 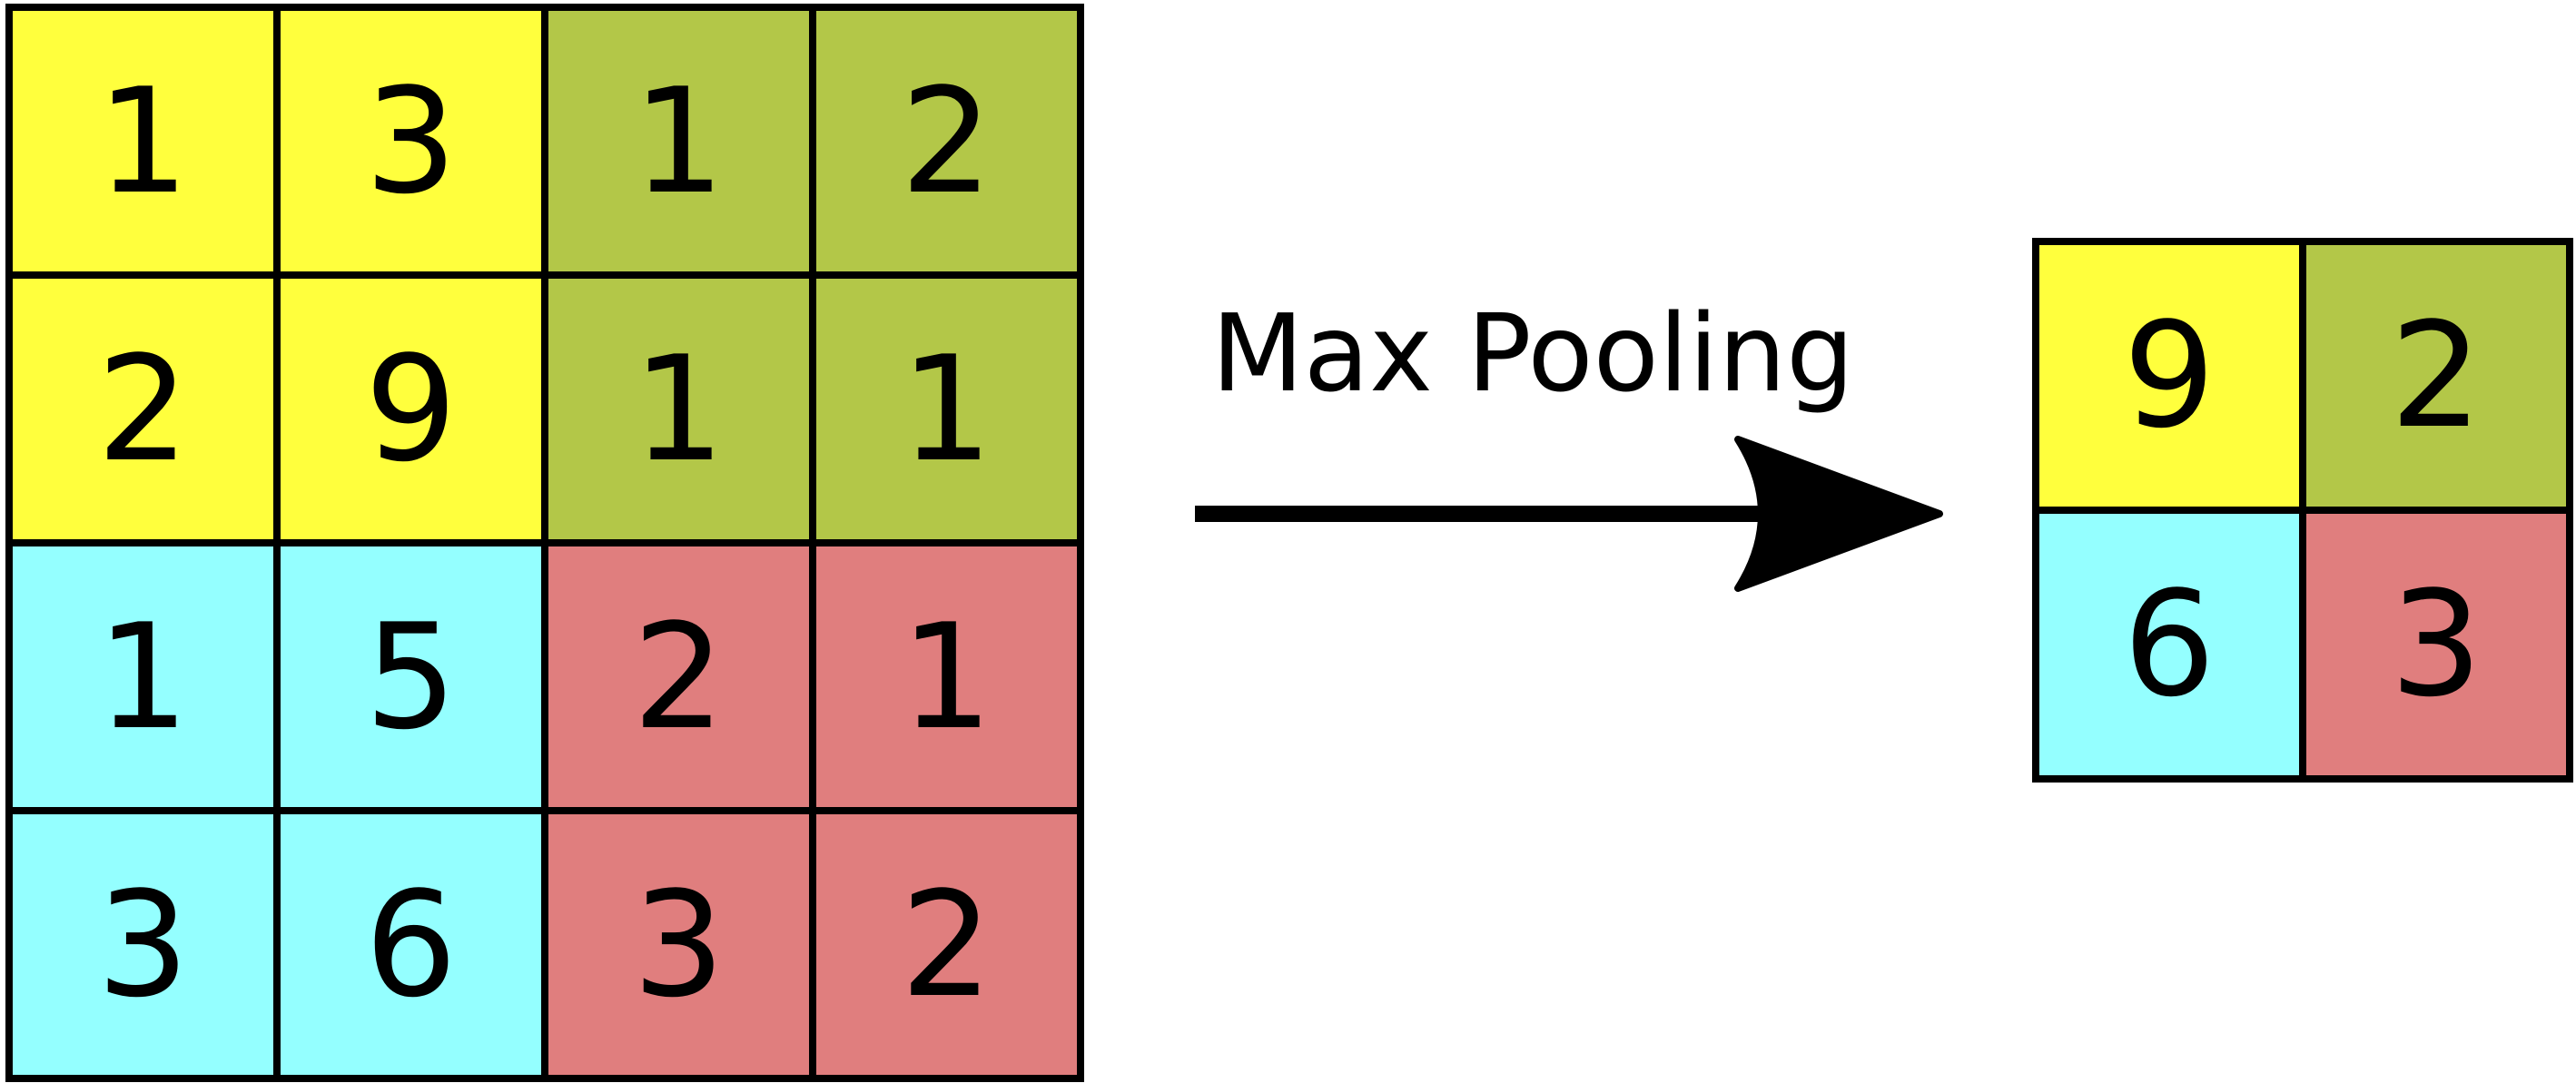 What do you see at coordinates (2302, 510) in the screenshot?
I see `output-matrix: 9 2 6 3` at bounding box center [2302, 510].